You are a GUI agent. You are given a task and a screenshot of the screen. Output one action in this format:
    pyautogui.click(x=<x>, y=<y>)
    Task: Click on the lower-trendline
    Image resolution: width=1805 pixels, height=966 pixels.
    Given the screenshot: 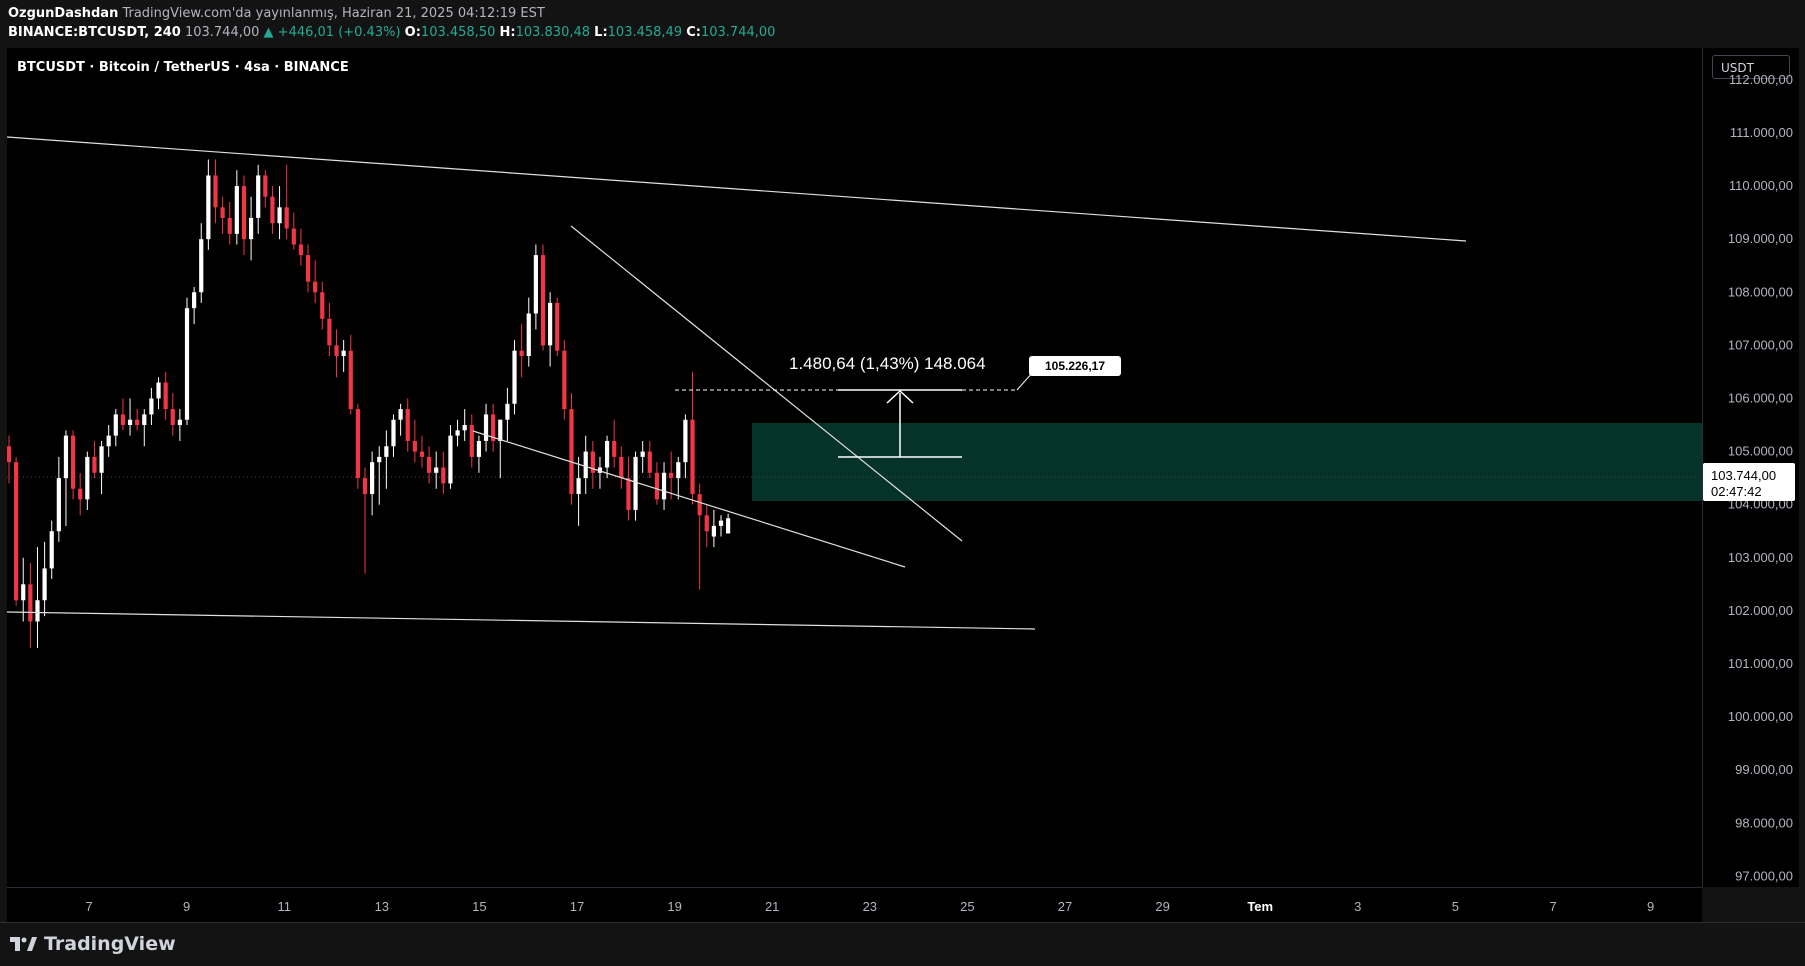 What is the action you would take?
    pyautogui.click(x=521, y=620)
    